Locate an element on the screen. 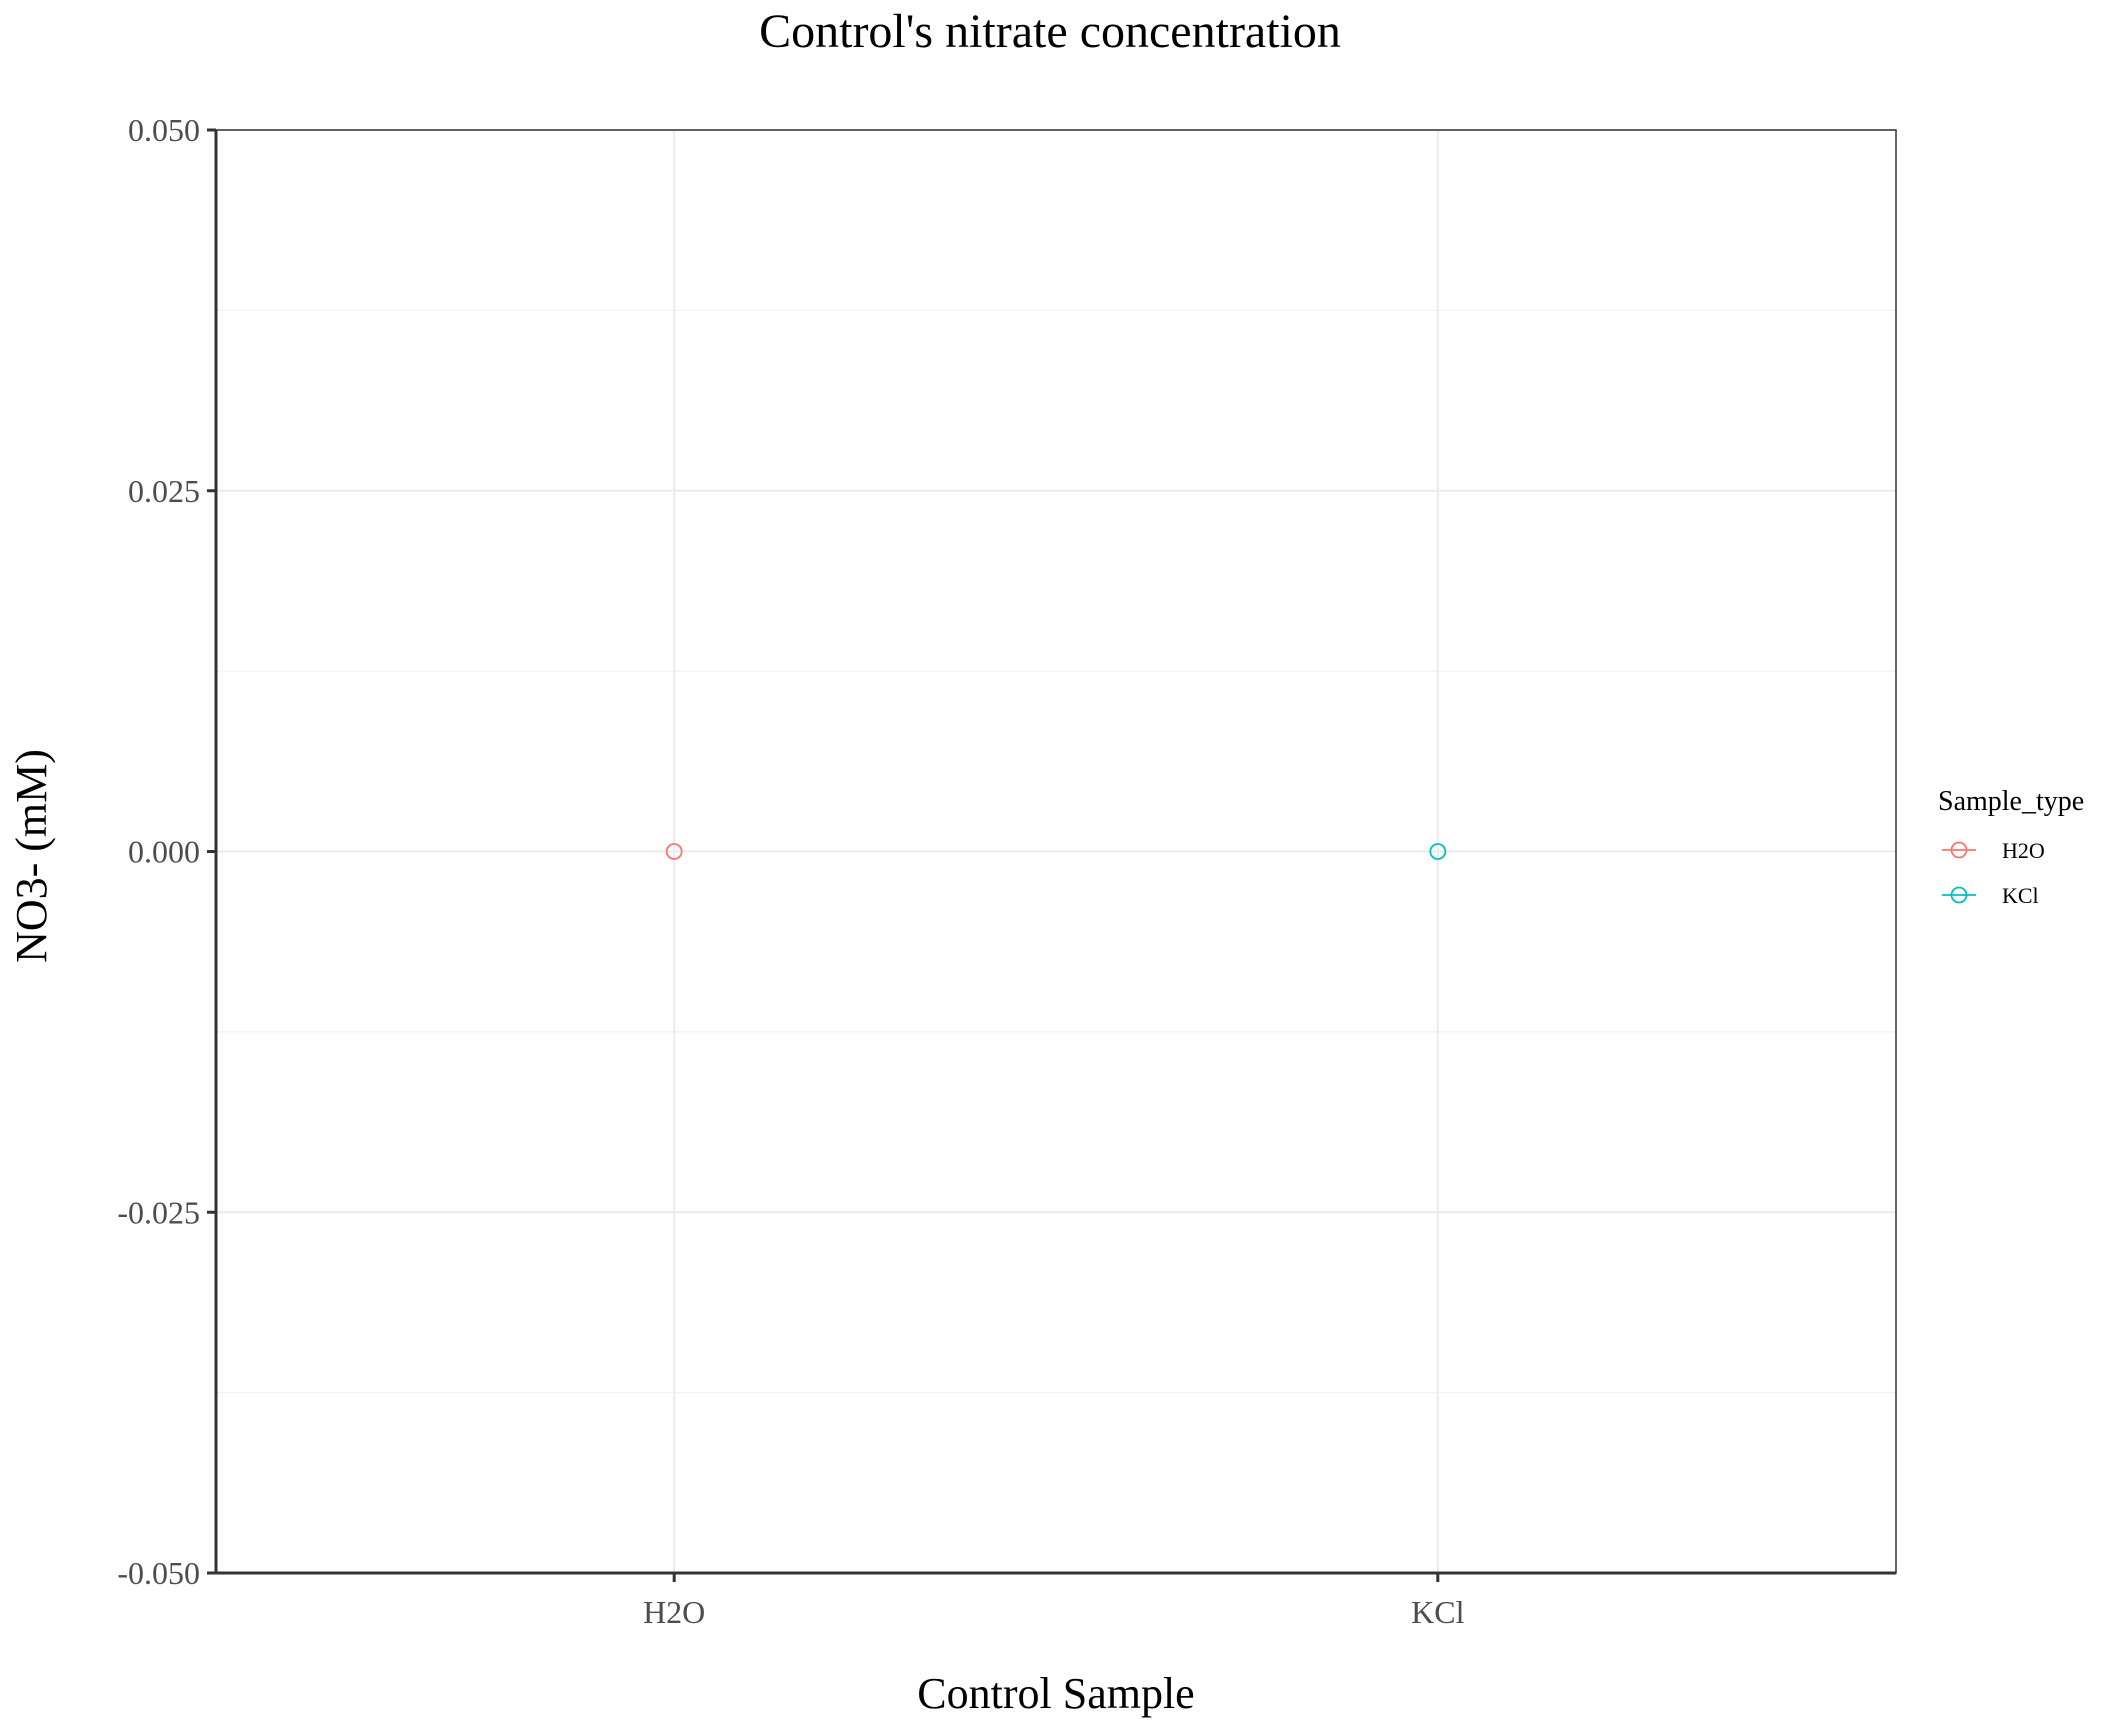 The image size is (2112, 1733). x-axis: H2O KCl is located at coordinates (1056, 1600).